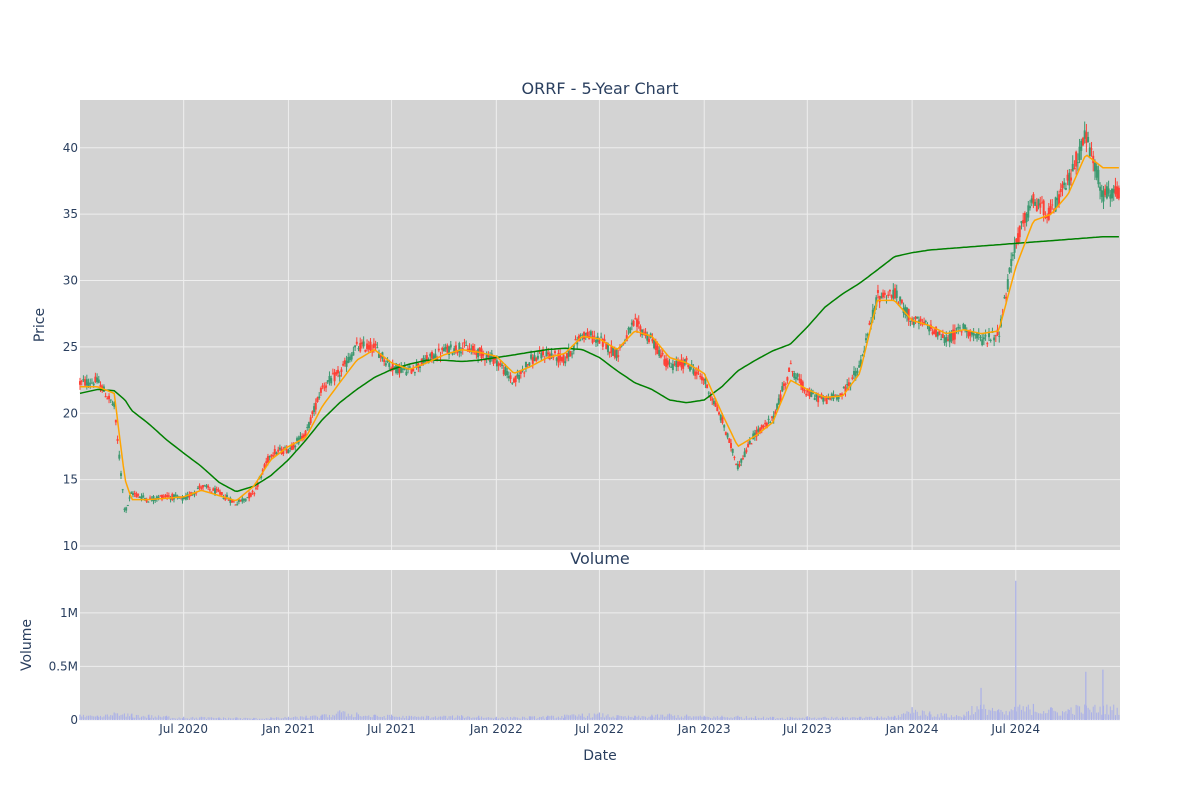 This screenshot has width=1200, height=804. Describe the element at coordinates (599, 756) in the screenshot. I see `x-axis-label: Date` at that location.